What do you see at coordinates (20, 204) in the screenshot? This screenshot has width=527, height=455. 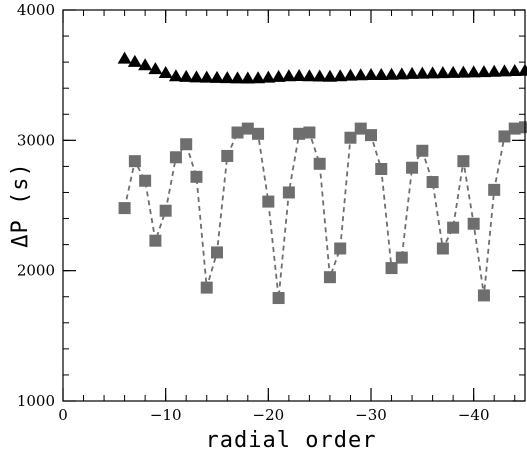 I see `y-axis-label: ΔP (s)` at bounding box center [20, 204].